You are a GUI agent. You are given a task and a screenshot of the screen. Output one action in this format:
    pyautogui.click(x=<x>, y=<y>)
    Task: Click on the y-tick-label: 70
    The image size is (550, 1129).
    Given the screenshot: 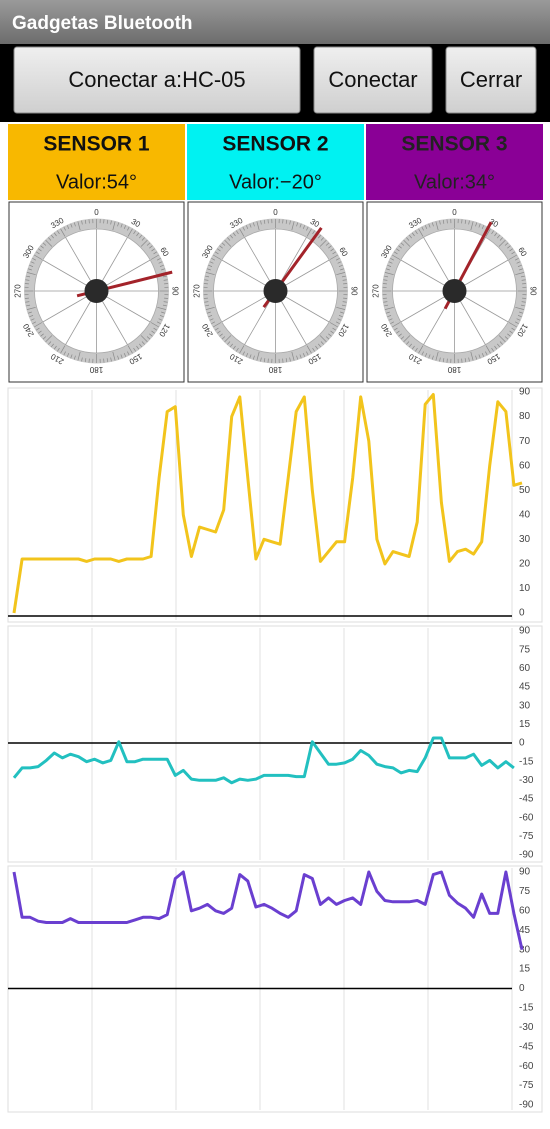 What is the action you would take?
    pyautogui.click(x=525, y=441)
    